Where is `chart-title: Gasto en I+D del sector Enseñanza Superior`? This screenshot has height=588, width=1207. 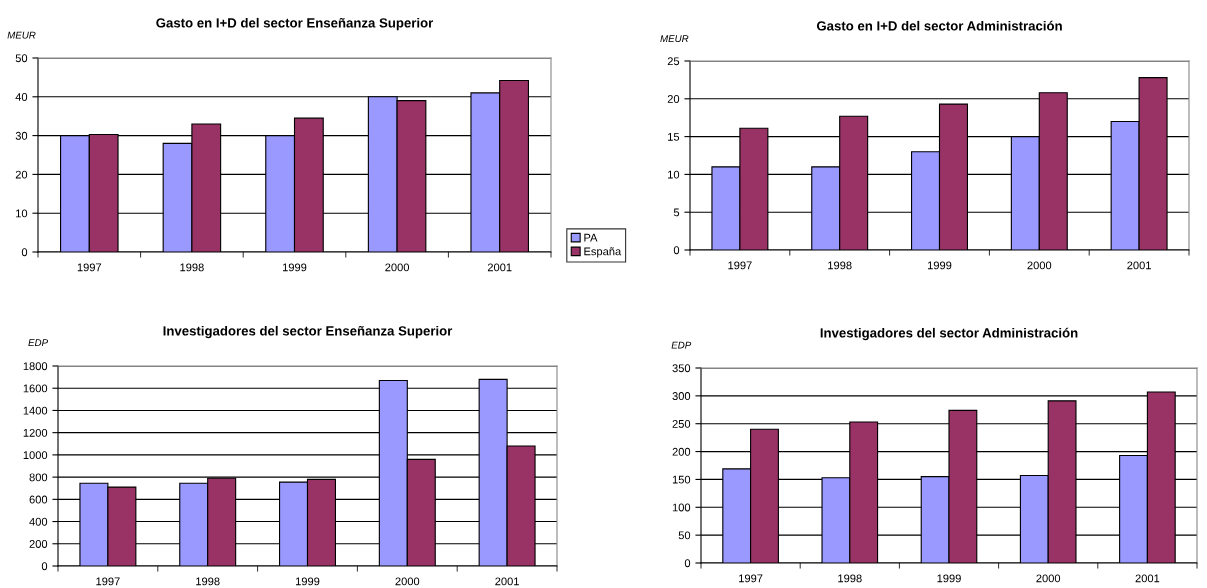 chart-title: Gasto en I+D del sector Enseñanza Superior is located at coordinates (295, 24).